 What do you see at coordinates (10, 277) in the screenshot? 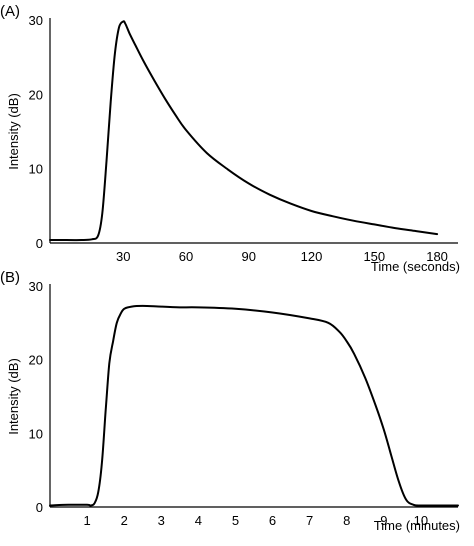
I see `panel-label-b: (B)` at bounding box center [10, 277].